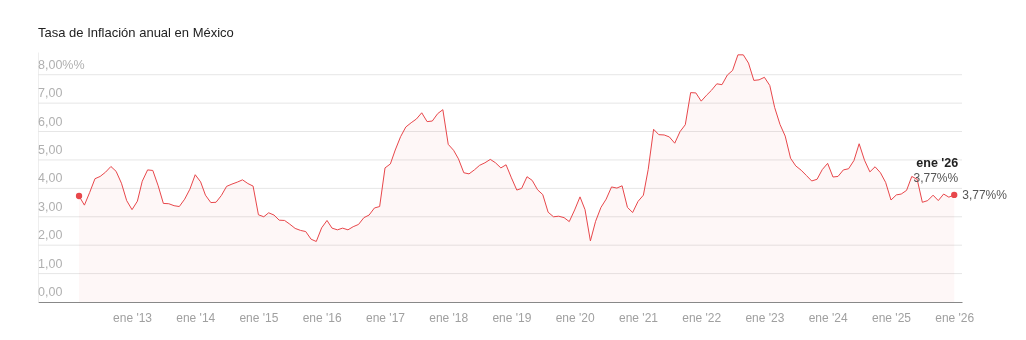  What do you see at coordinates (61, 64) in the screenshot?
I see `y-tick-label: 8,00%%` at bounding box center [61, 64].